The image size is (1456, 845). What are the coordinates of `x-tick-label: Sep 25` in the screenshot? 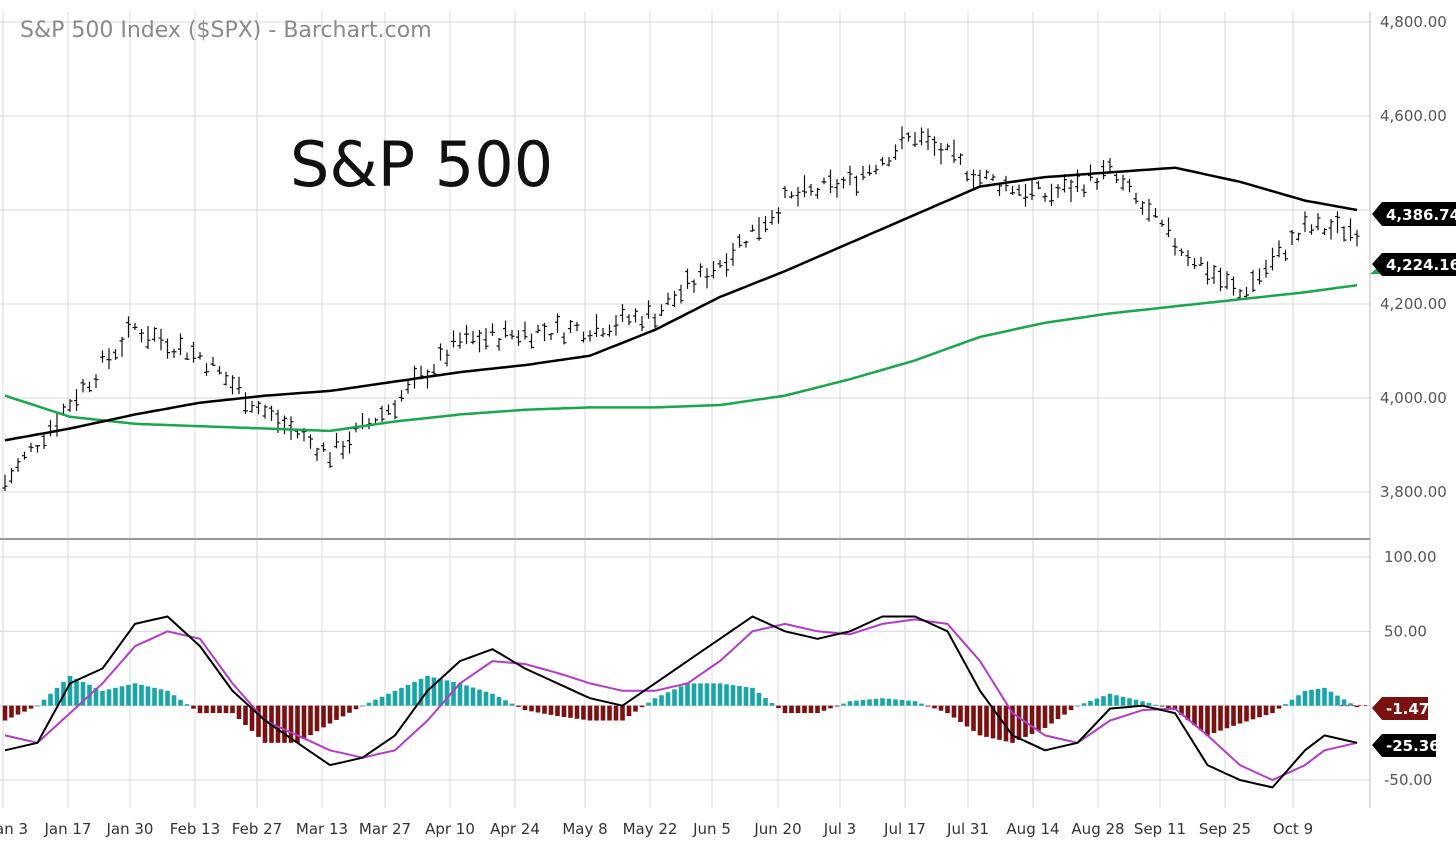 It's located at (1225, 829).